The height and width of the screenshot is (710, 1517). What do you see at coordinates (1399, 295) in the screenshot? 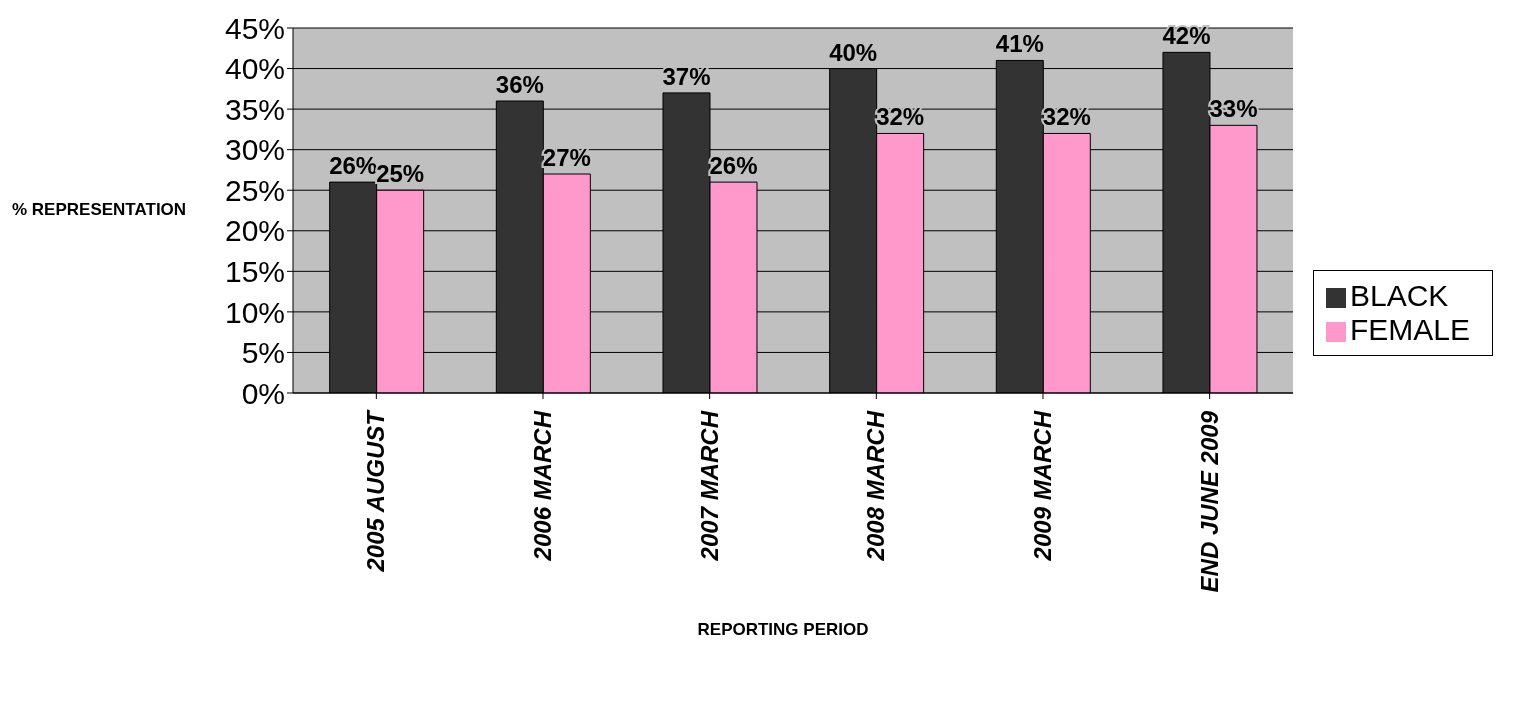
I see `legend-label: BLACK` at bounding box center [1399, 295].